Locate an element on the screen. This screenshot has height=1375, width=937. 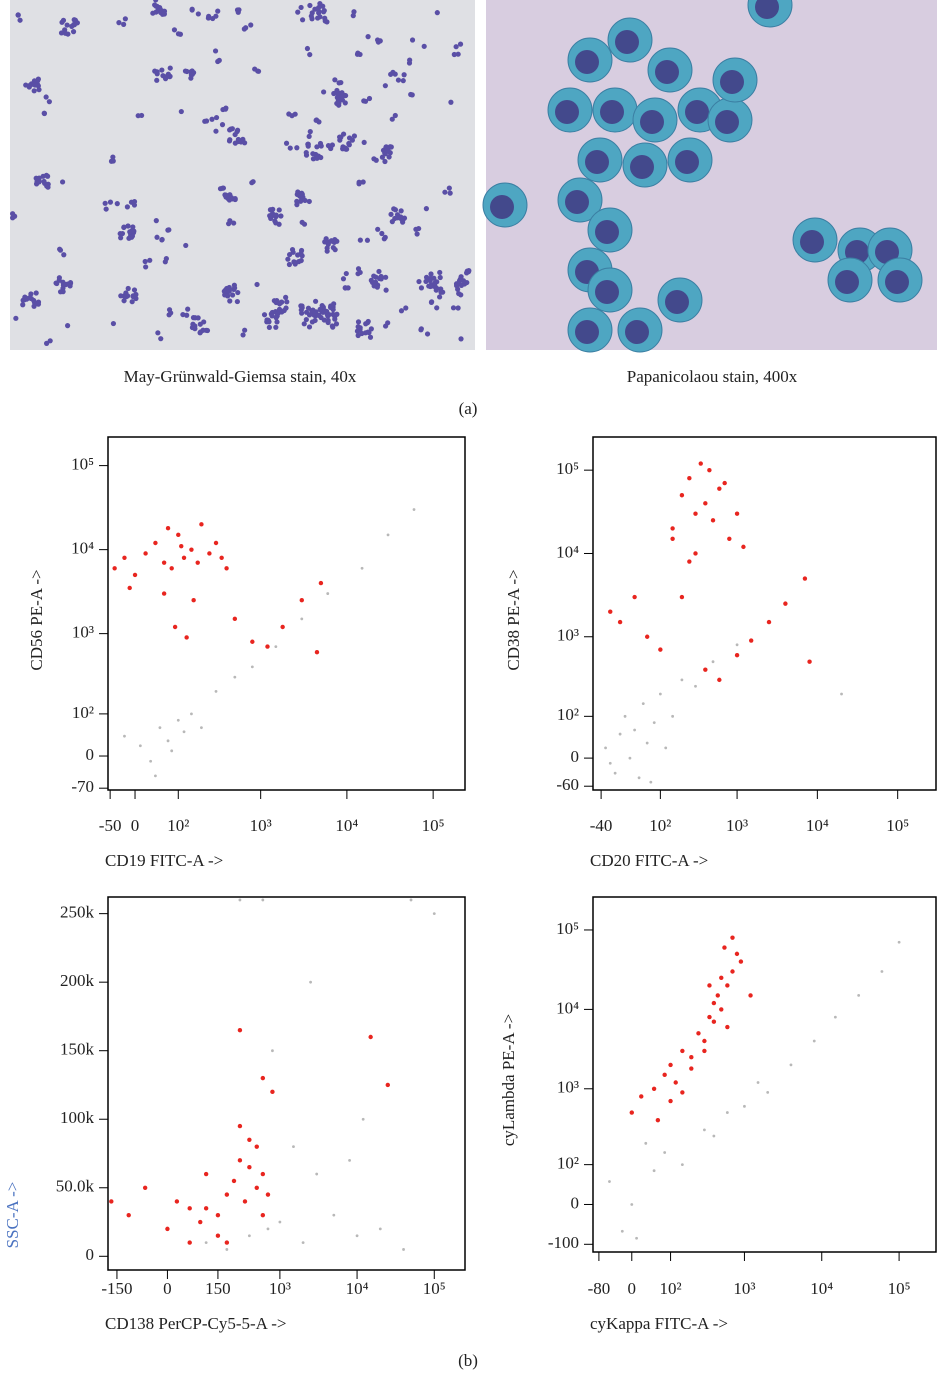
y-tick-label: -60 is located at coordinates (567, 784).